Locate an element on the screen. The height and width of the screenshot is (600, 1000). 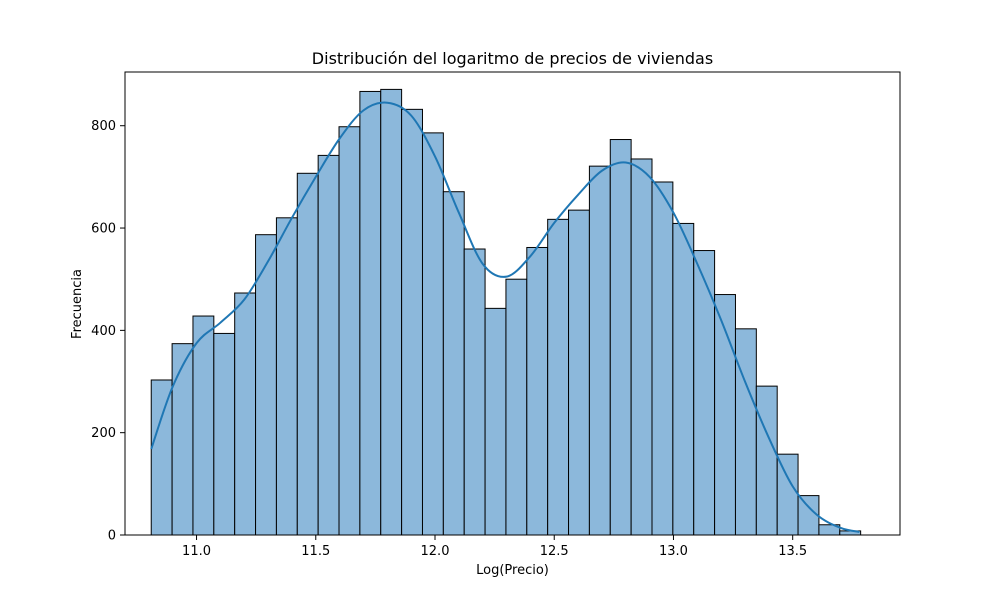
x-axis-label: Log(Precio) is located at coordinates (512, 570).